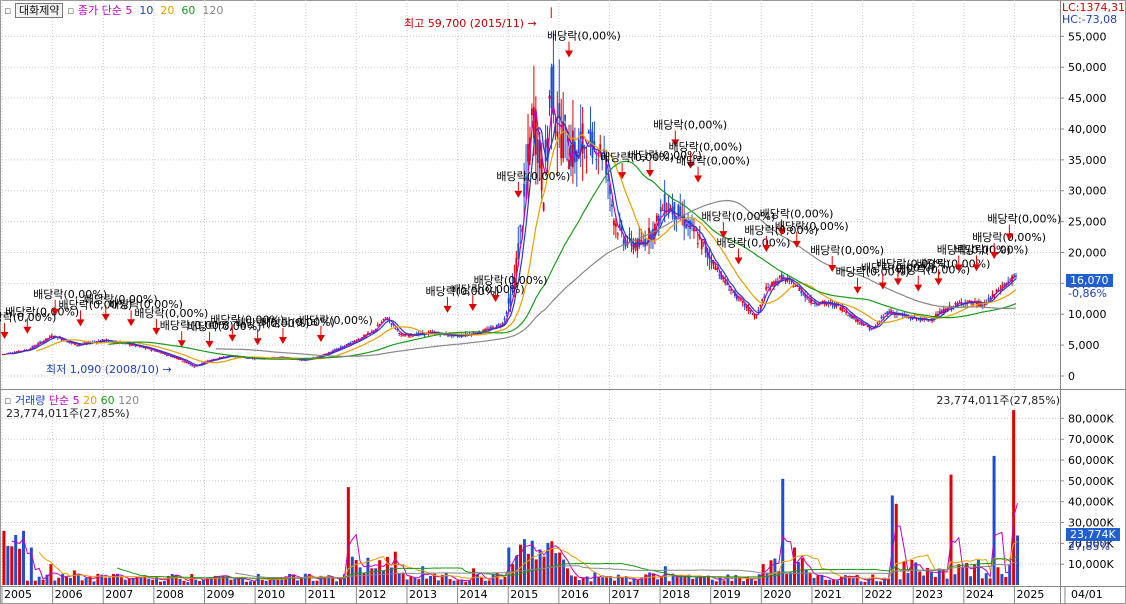 The width and height of the screenshot is (1126, 604). I want to click on menu-icon: ▫, so click(70, 10).